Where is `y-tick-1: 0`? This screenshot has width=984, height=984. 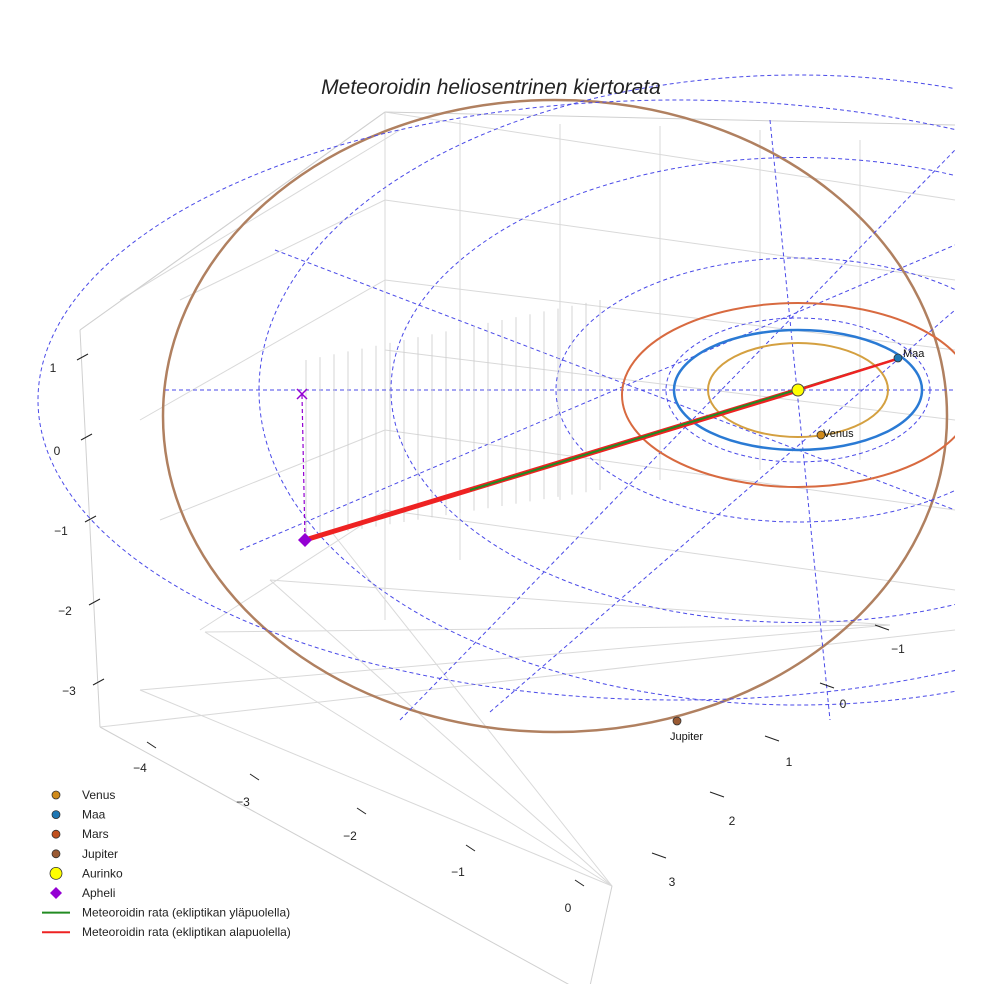
y-tick-1: 0 is located at coordinates (843, 704).